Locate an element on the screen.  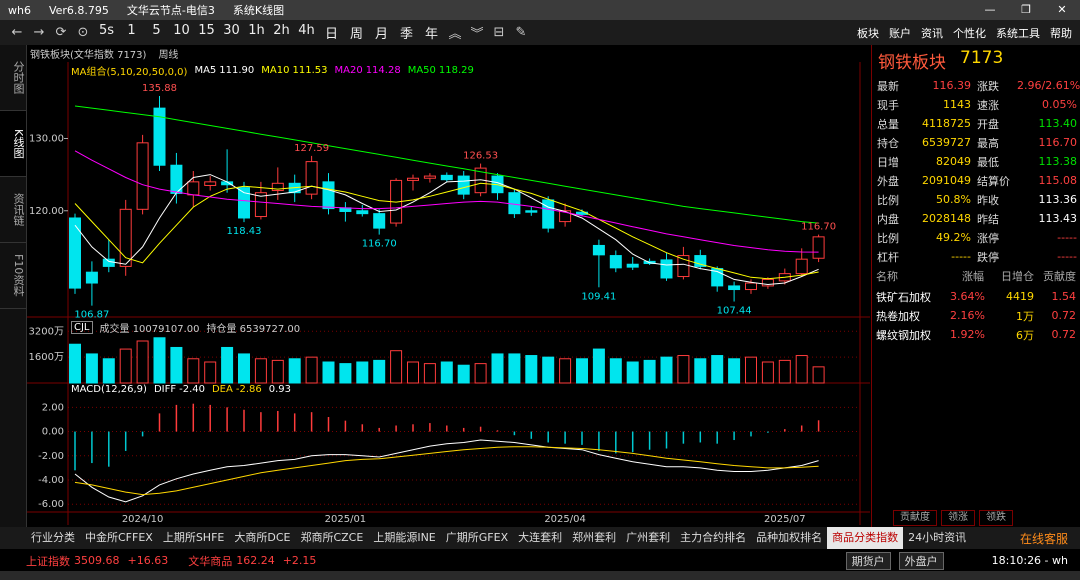
quote-value: 49.2% is located at coordinates (953, 237).